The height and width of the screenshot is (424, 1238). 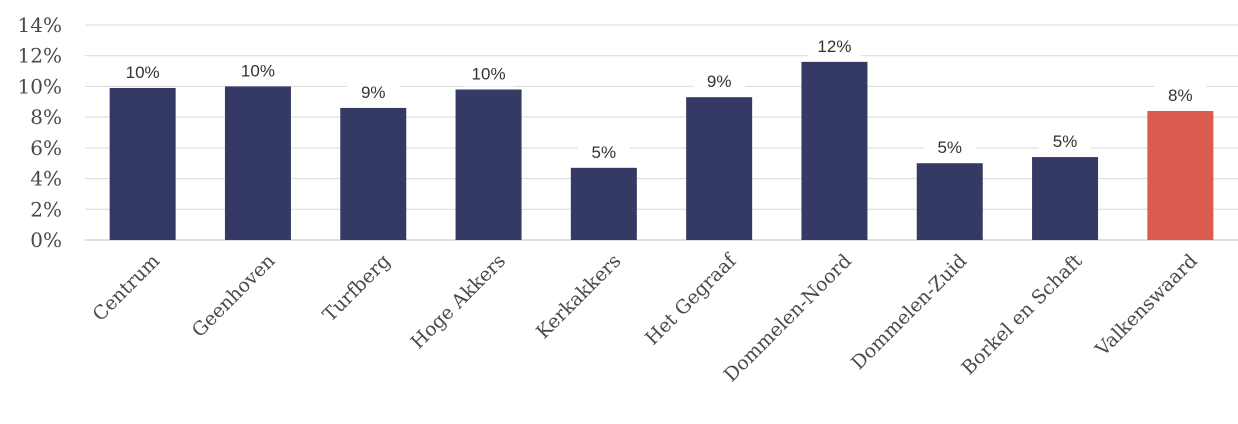 I want to click on y-tick-label: 12%, so click(x=40, y=56).